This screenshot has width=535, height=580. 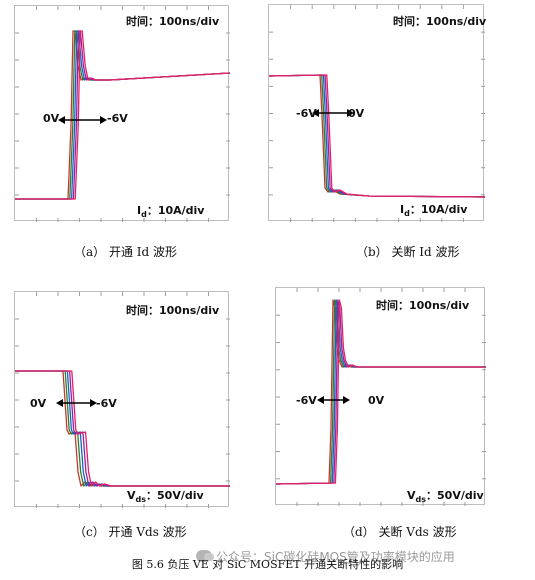 I want to click on gate-voltage-arrow-b, so click(x=333, y=113).